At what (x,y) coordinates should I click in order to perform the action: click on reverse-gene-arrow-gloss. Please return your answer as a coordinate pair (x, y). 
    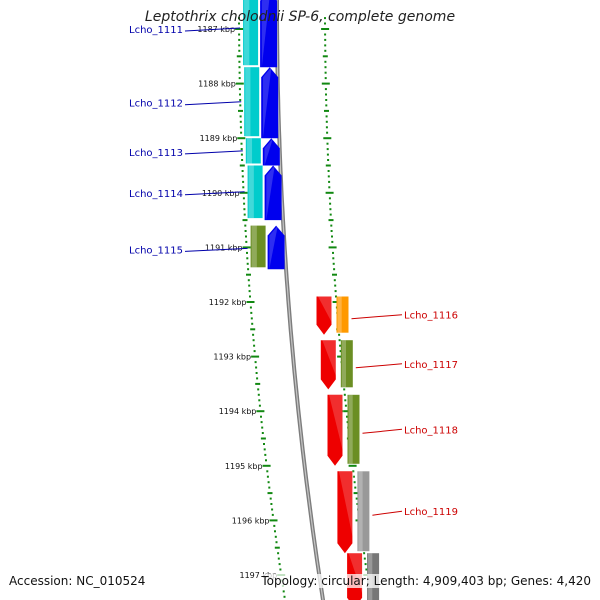
    Looking at the image, I should click on (336, 425).